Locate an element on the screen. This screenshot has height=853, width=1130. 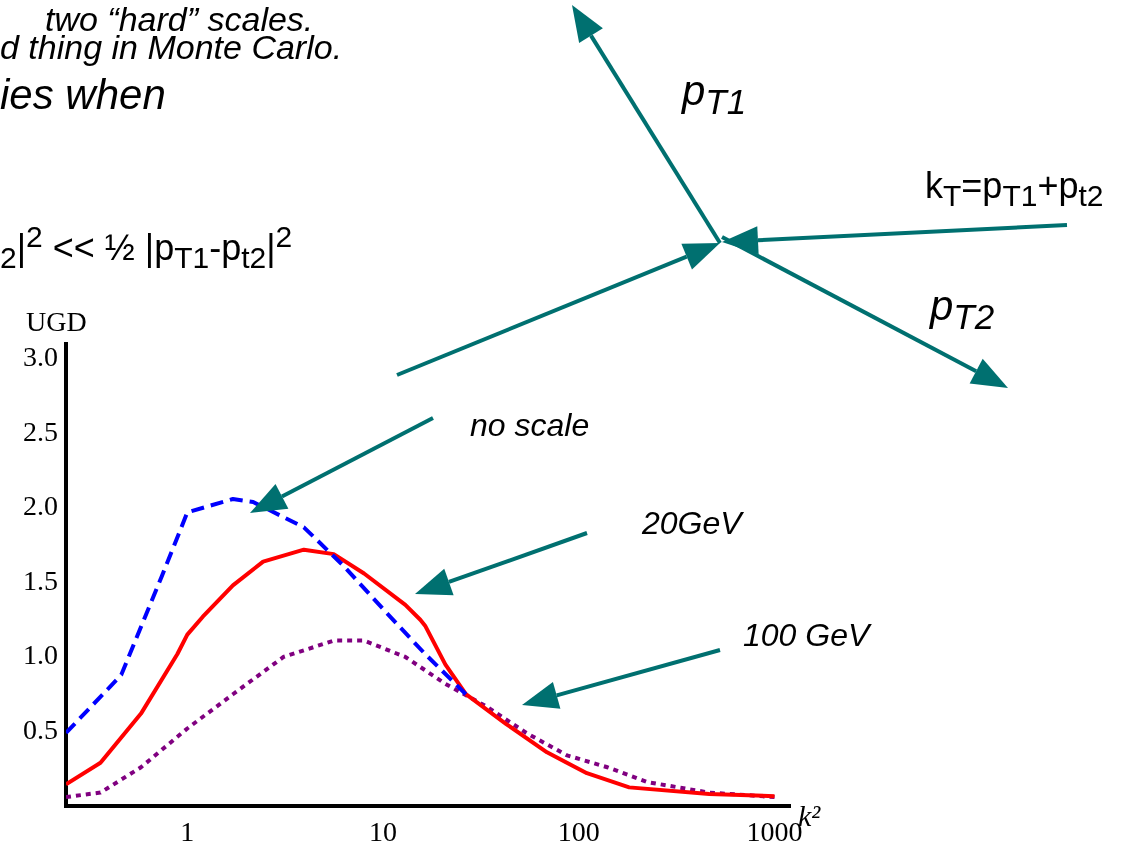
text: k$_{T}$=p$_{T1}$+p$_{t2}$ is located at coordinates (1014, 189).